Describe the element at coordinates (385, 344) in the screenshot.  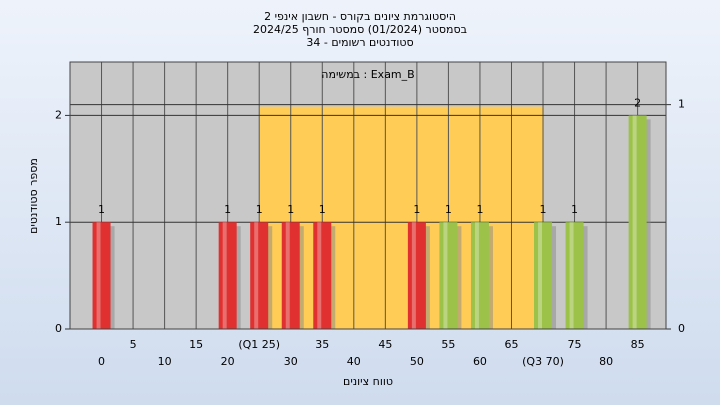
I see `x-tick-label: 45` at that location.